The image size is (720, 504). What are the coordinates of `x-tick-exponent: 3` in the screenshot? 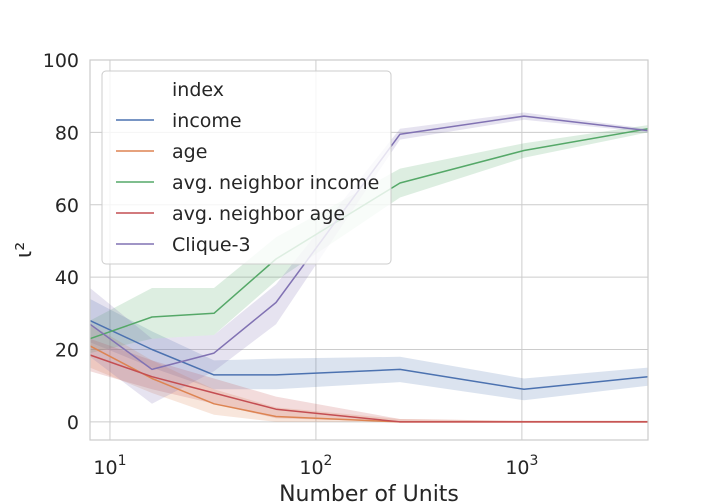 It's located at (534, 461).